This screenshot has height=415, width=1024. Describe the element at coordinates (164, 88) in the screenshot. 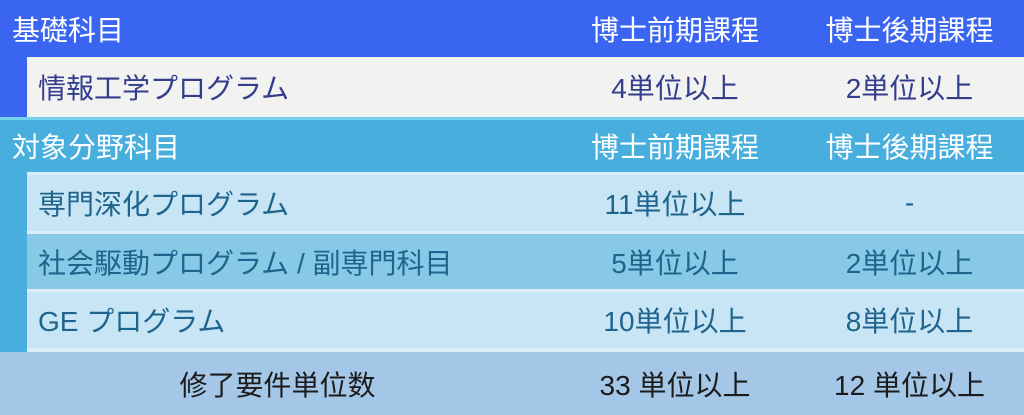

I see `row-label: 情報工学プログラム` at that location.